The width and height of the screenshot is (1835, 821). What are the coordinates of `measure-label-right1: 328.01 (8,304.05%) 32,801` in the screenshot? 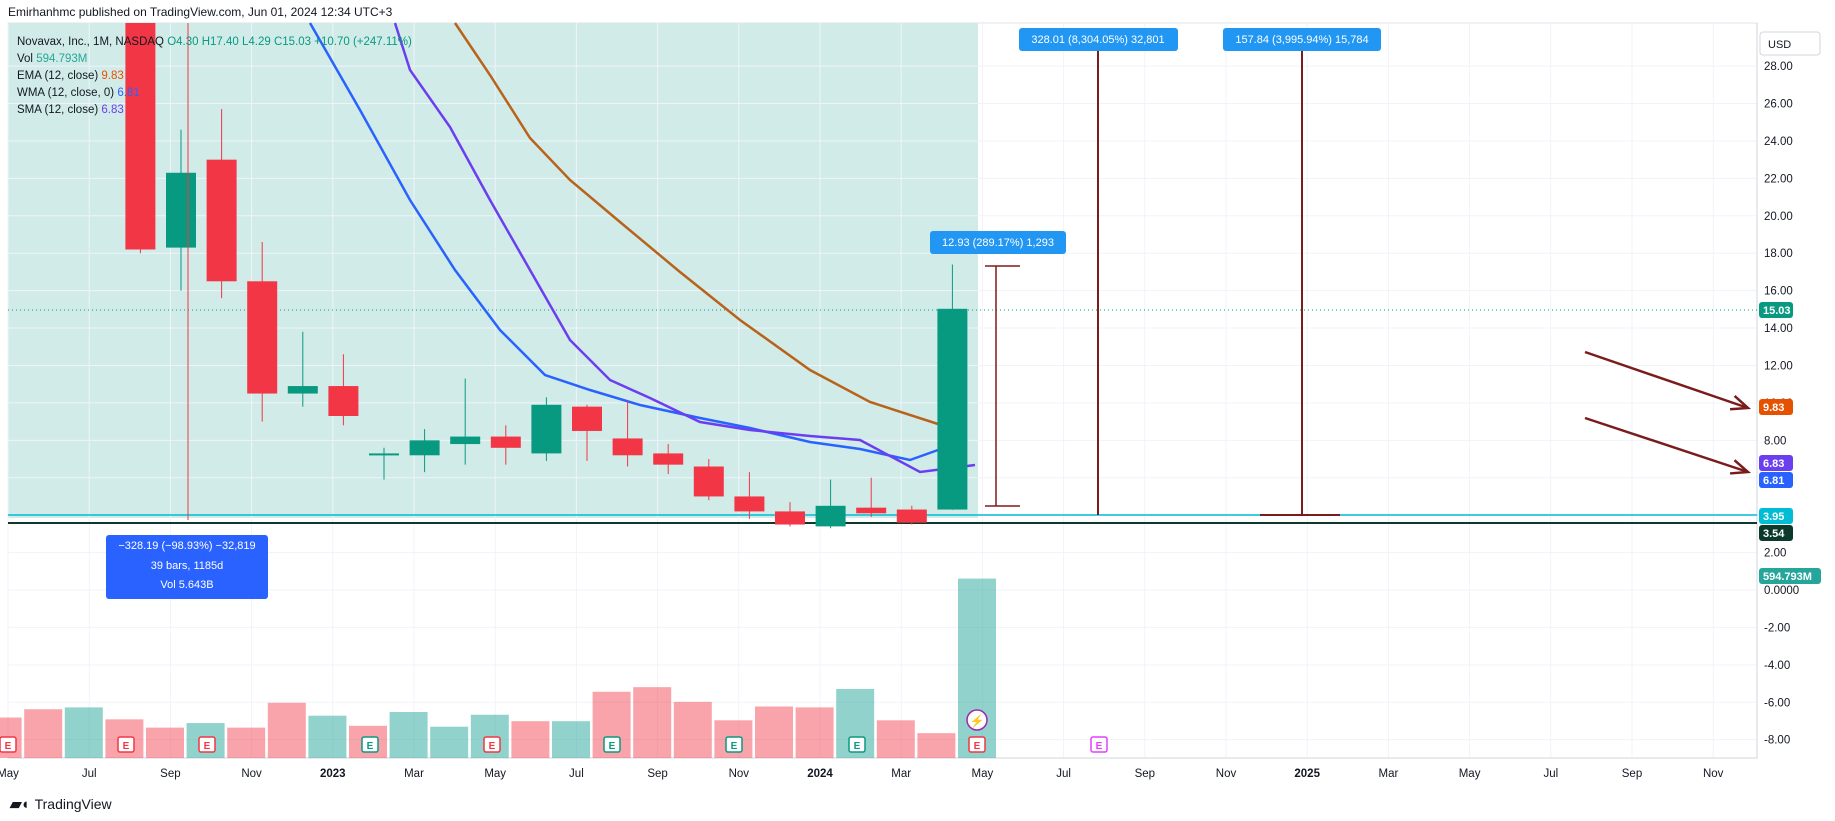 It's located at (1097, 40).